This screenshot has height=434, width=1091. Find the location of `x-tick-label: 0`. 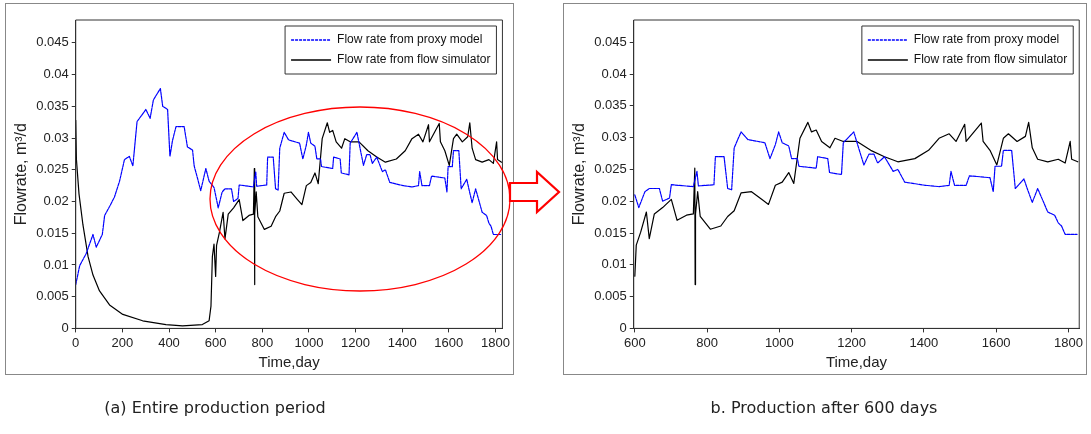

x-tick-label: 0 is located at coordinates (76, 342).